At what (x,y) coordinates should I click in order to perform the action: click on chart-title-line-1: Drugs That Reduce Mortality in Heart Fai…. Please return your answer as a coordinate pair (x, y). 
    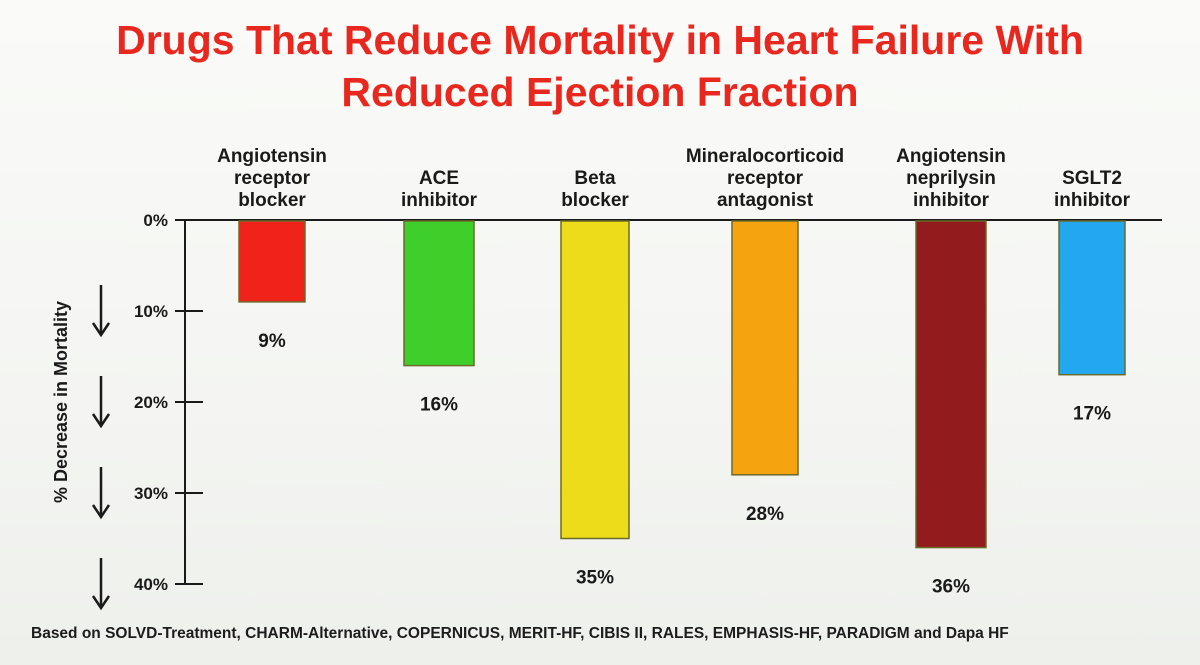
    Looking at the image, I should click on (600, 40).